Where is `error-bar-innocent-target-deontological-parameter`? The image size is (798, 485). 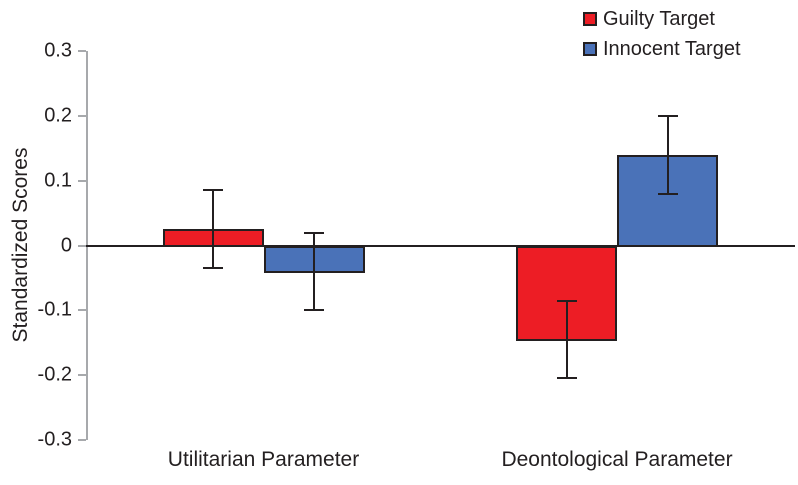 error-bar-innocent-target-deontological-parameter is located at coordinates (667, 154).